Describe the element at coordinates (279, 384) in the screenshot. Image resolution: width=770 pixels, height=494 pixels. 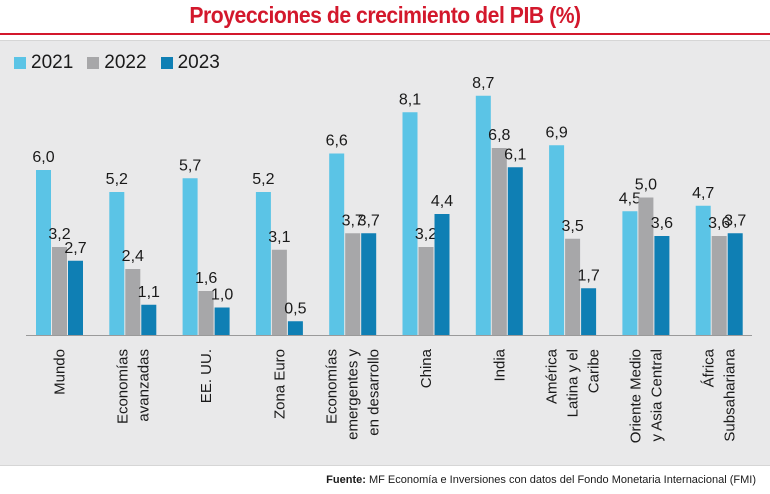
I see `category-label-line: Zona Euro` at that location.